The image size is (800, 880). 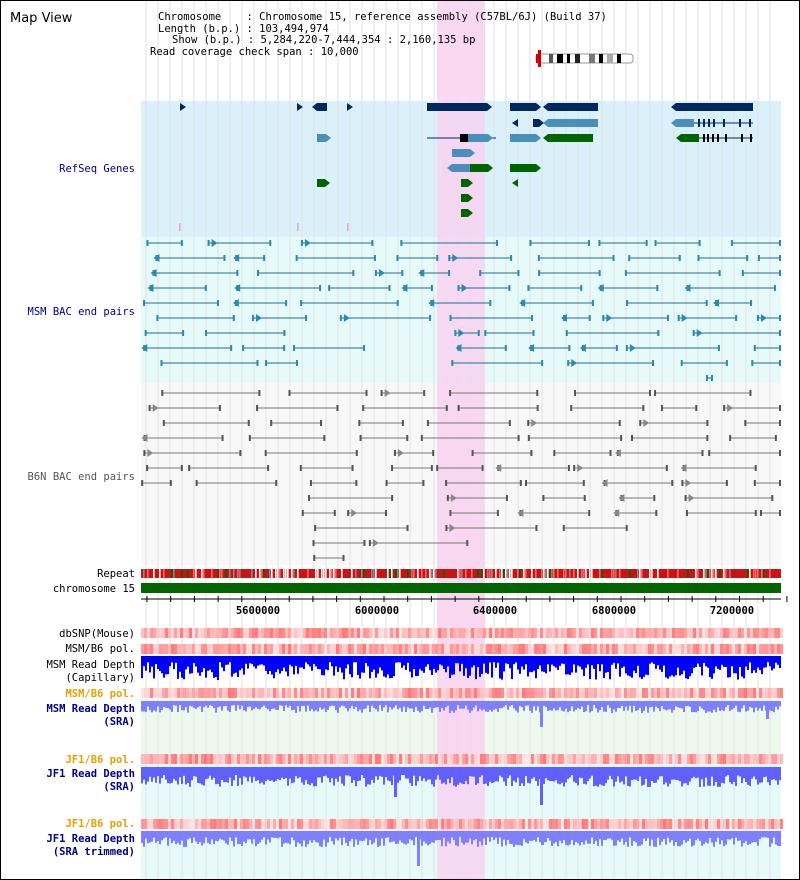 I want to click on label-msm-bac: MSM BAC end pairs, so click(x=81, y=312).